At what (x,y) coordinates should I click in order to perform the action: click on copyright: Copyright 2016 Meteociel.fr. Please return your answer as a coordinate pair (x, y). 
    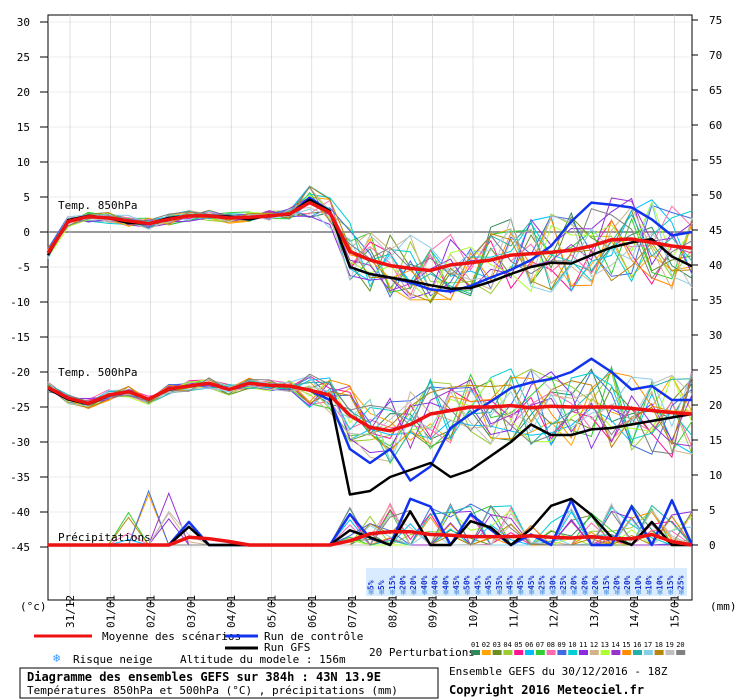
    Looking at the image, I should click on (546, 690).